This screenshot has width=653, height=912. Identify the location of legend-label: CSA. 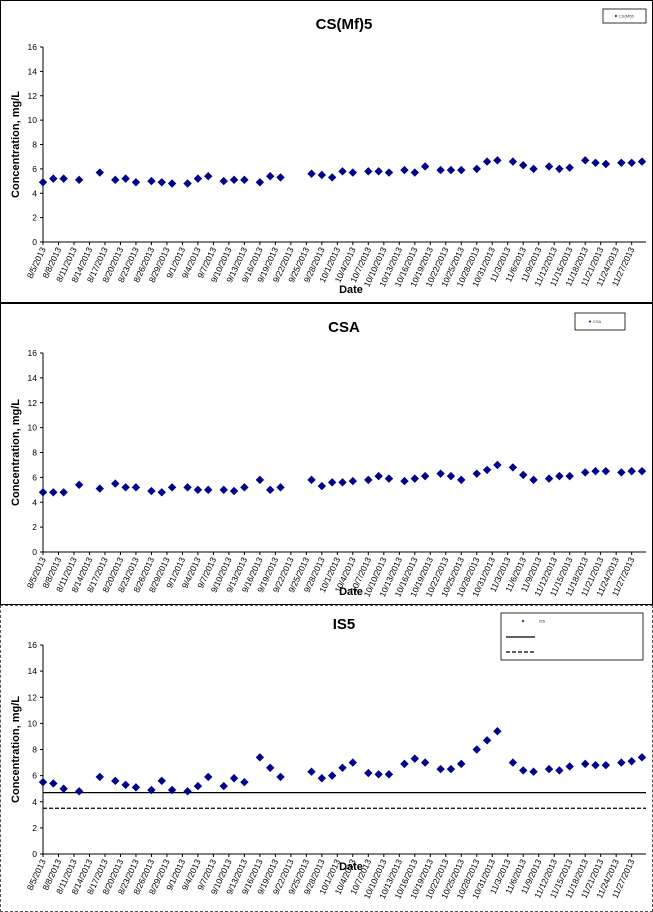
(597, 321).